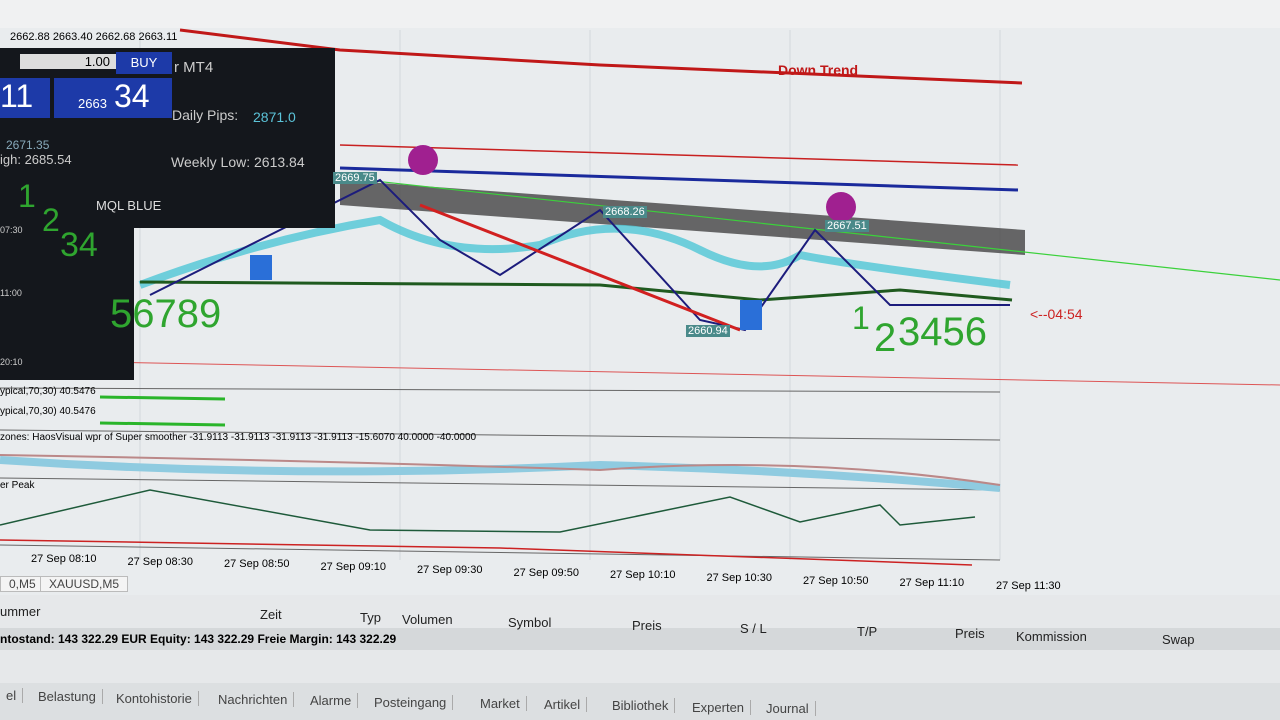 The width and height of the screenshot is (1280, 720). What do you see at coordinates (67, 697) in the screenshot?
I see `bottom-tab: Belastung` at bounding box center [67, 697].